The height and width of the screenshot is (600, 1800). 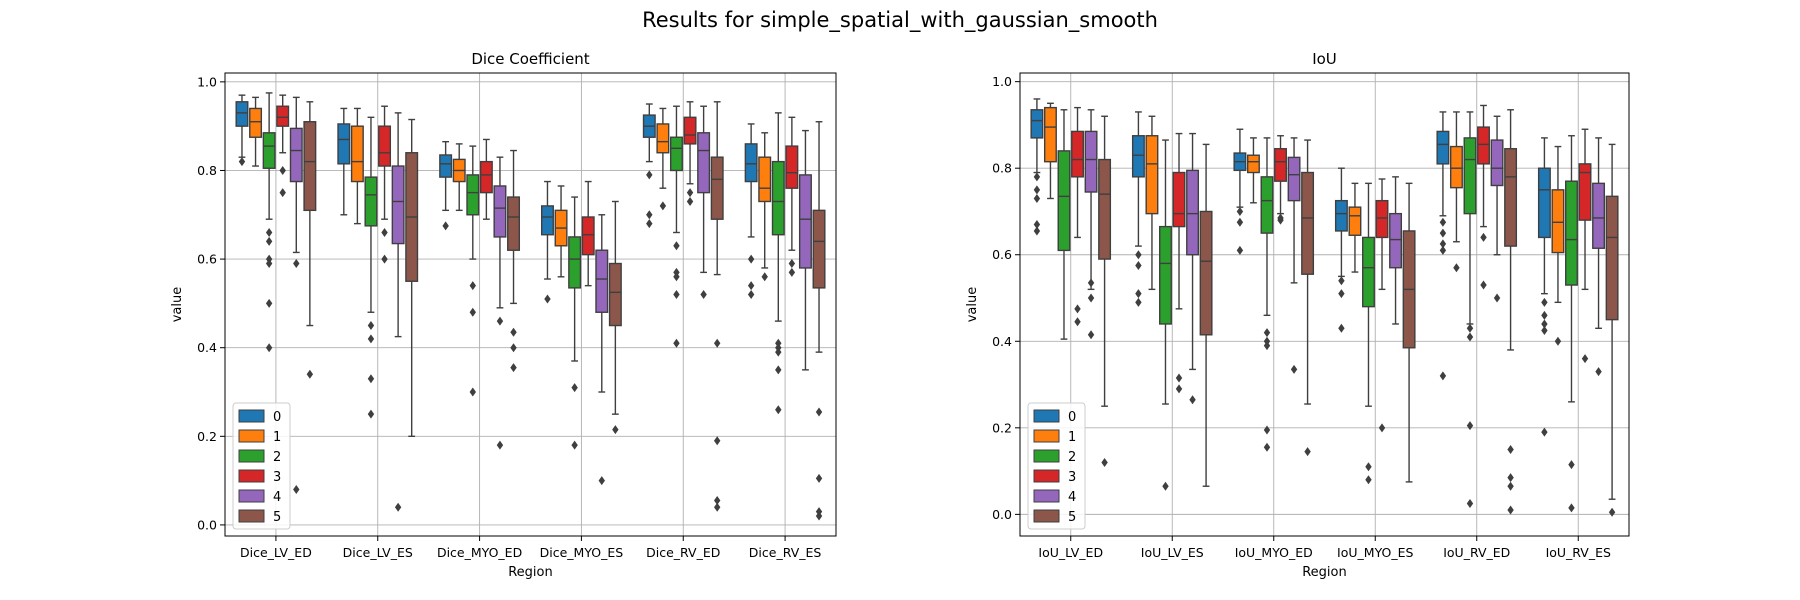 I want to click on box-4-IoU_RV_ED, so click(x=1497, y=209).